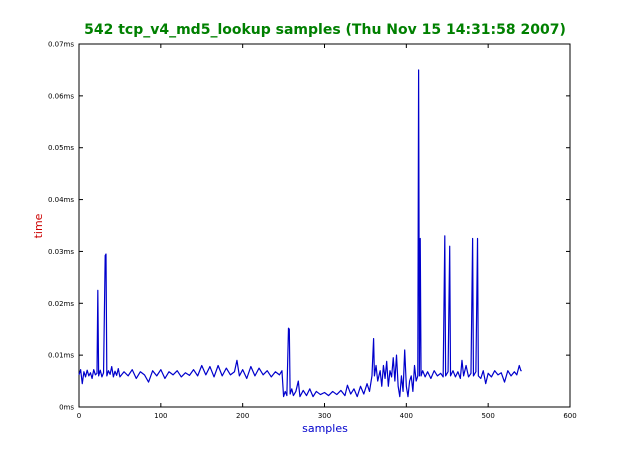 Image resolution: width=633 pixels, height=453 pixels. I want to click on x-tick-label: 200, so click(242, 416).